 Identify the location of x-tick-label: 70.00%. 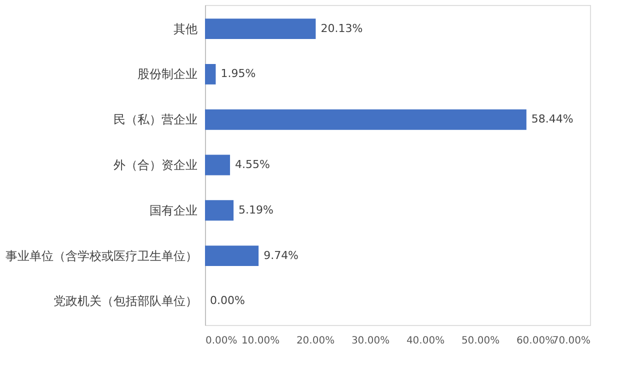
(571, 341).